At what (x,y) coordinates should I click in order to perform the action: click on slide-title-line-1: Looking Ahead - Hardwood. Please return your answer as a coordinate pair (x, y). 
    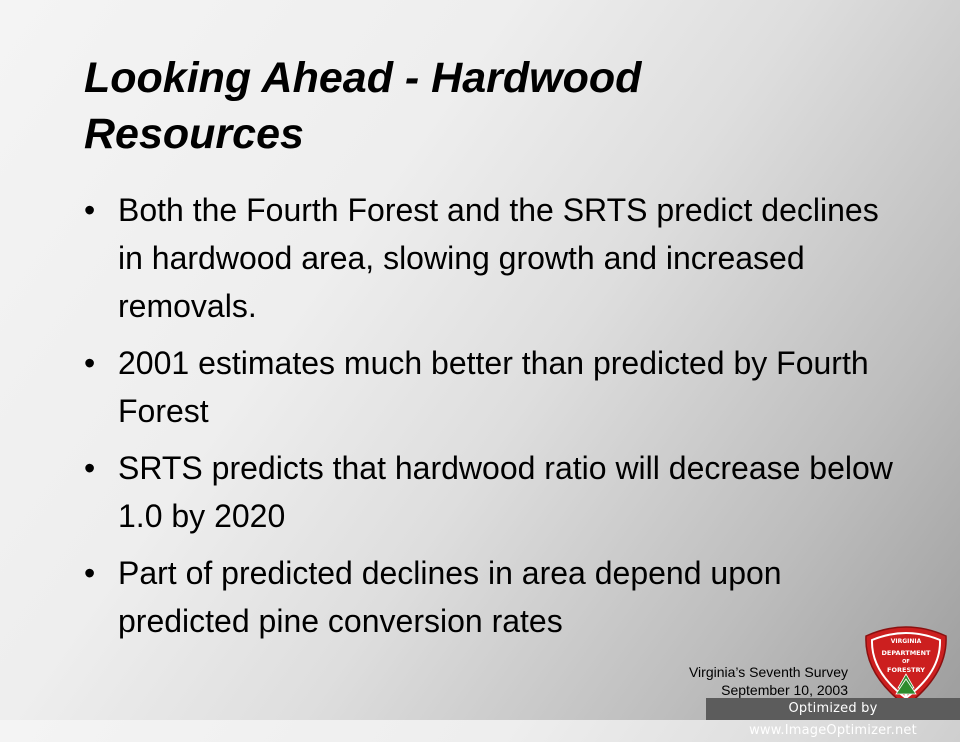
    Looking at the image, I should click on (363, 78).